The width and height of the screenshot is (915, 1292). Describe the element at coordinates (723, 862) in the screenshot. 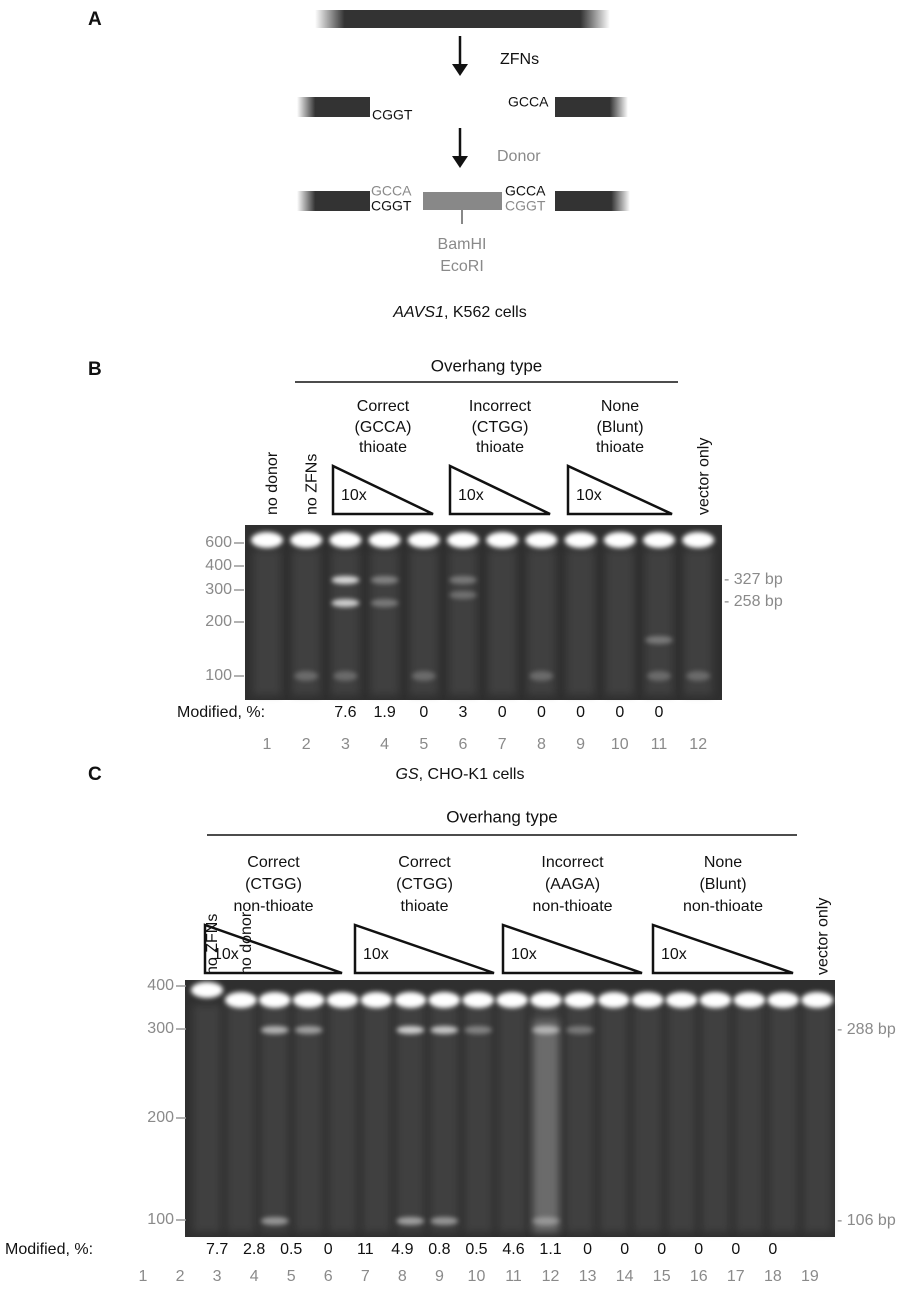

I see `group-label: None` at that location.